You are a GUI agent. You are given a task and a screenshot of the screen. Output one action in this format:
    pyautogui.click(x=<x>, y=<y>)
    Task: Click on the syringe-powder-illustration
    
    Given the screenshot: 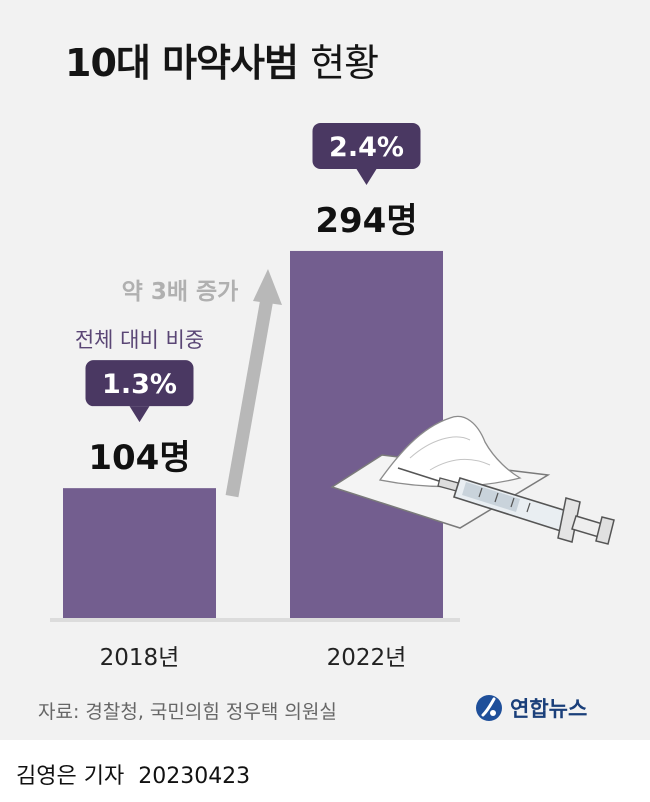 What is the action you would take?
    pyautogui.click(x=472, y=480)
    